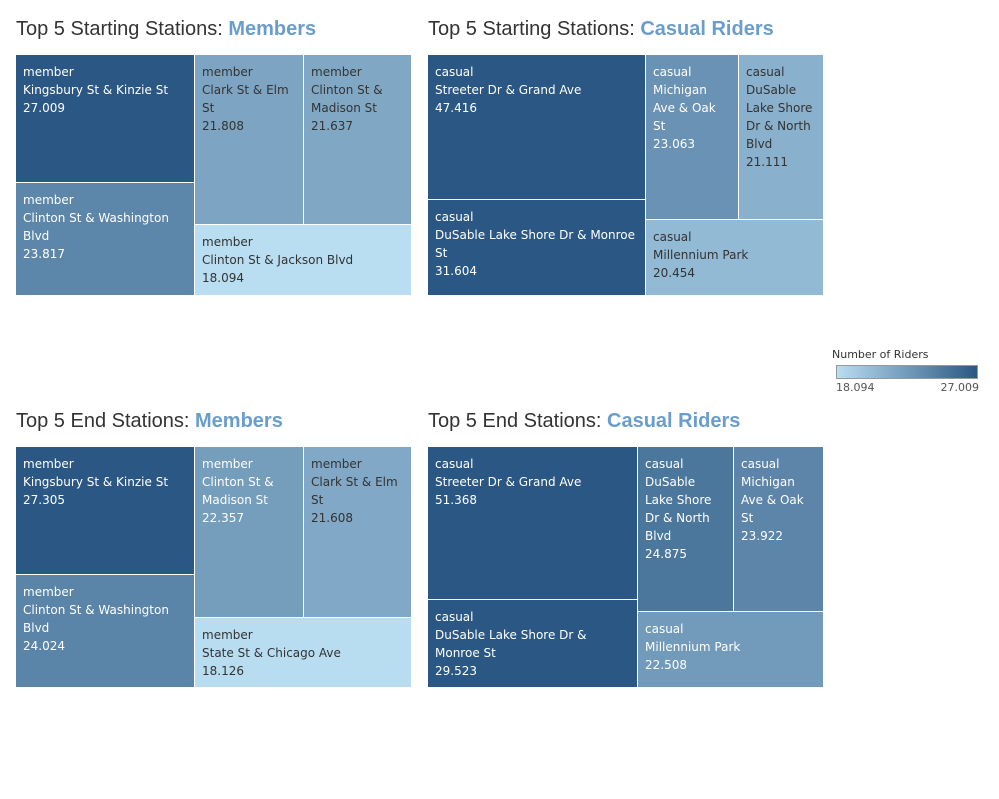 The height and width of the screenshot is (799, 999). I want to click on cell-value-label: 21.111, so click(767, 162).